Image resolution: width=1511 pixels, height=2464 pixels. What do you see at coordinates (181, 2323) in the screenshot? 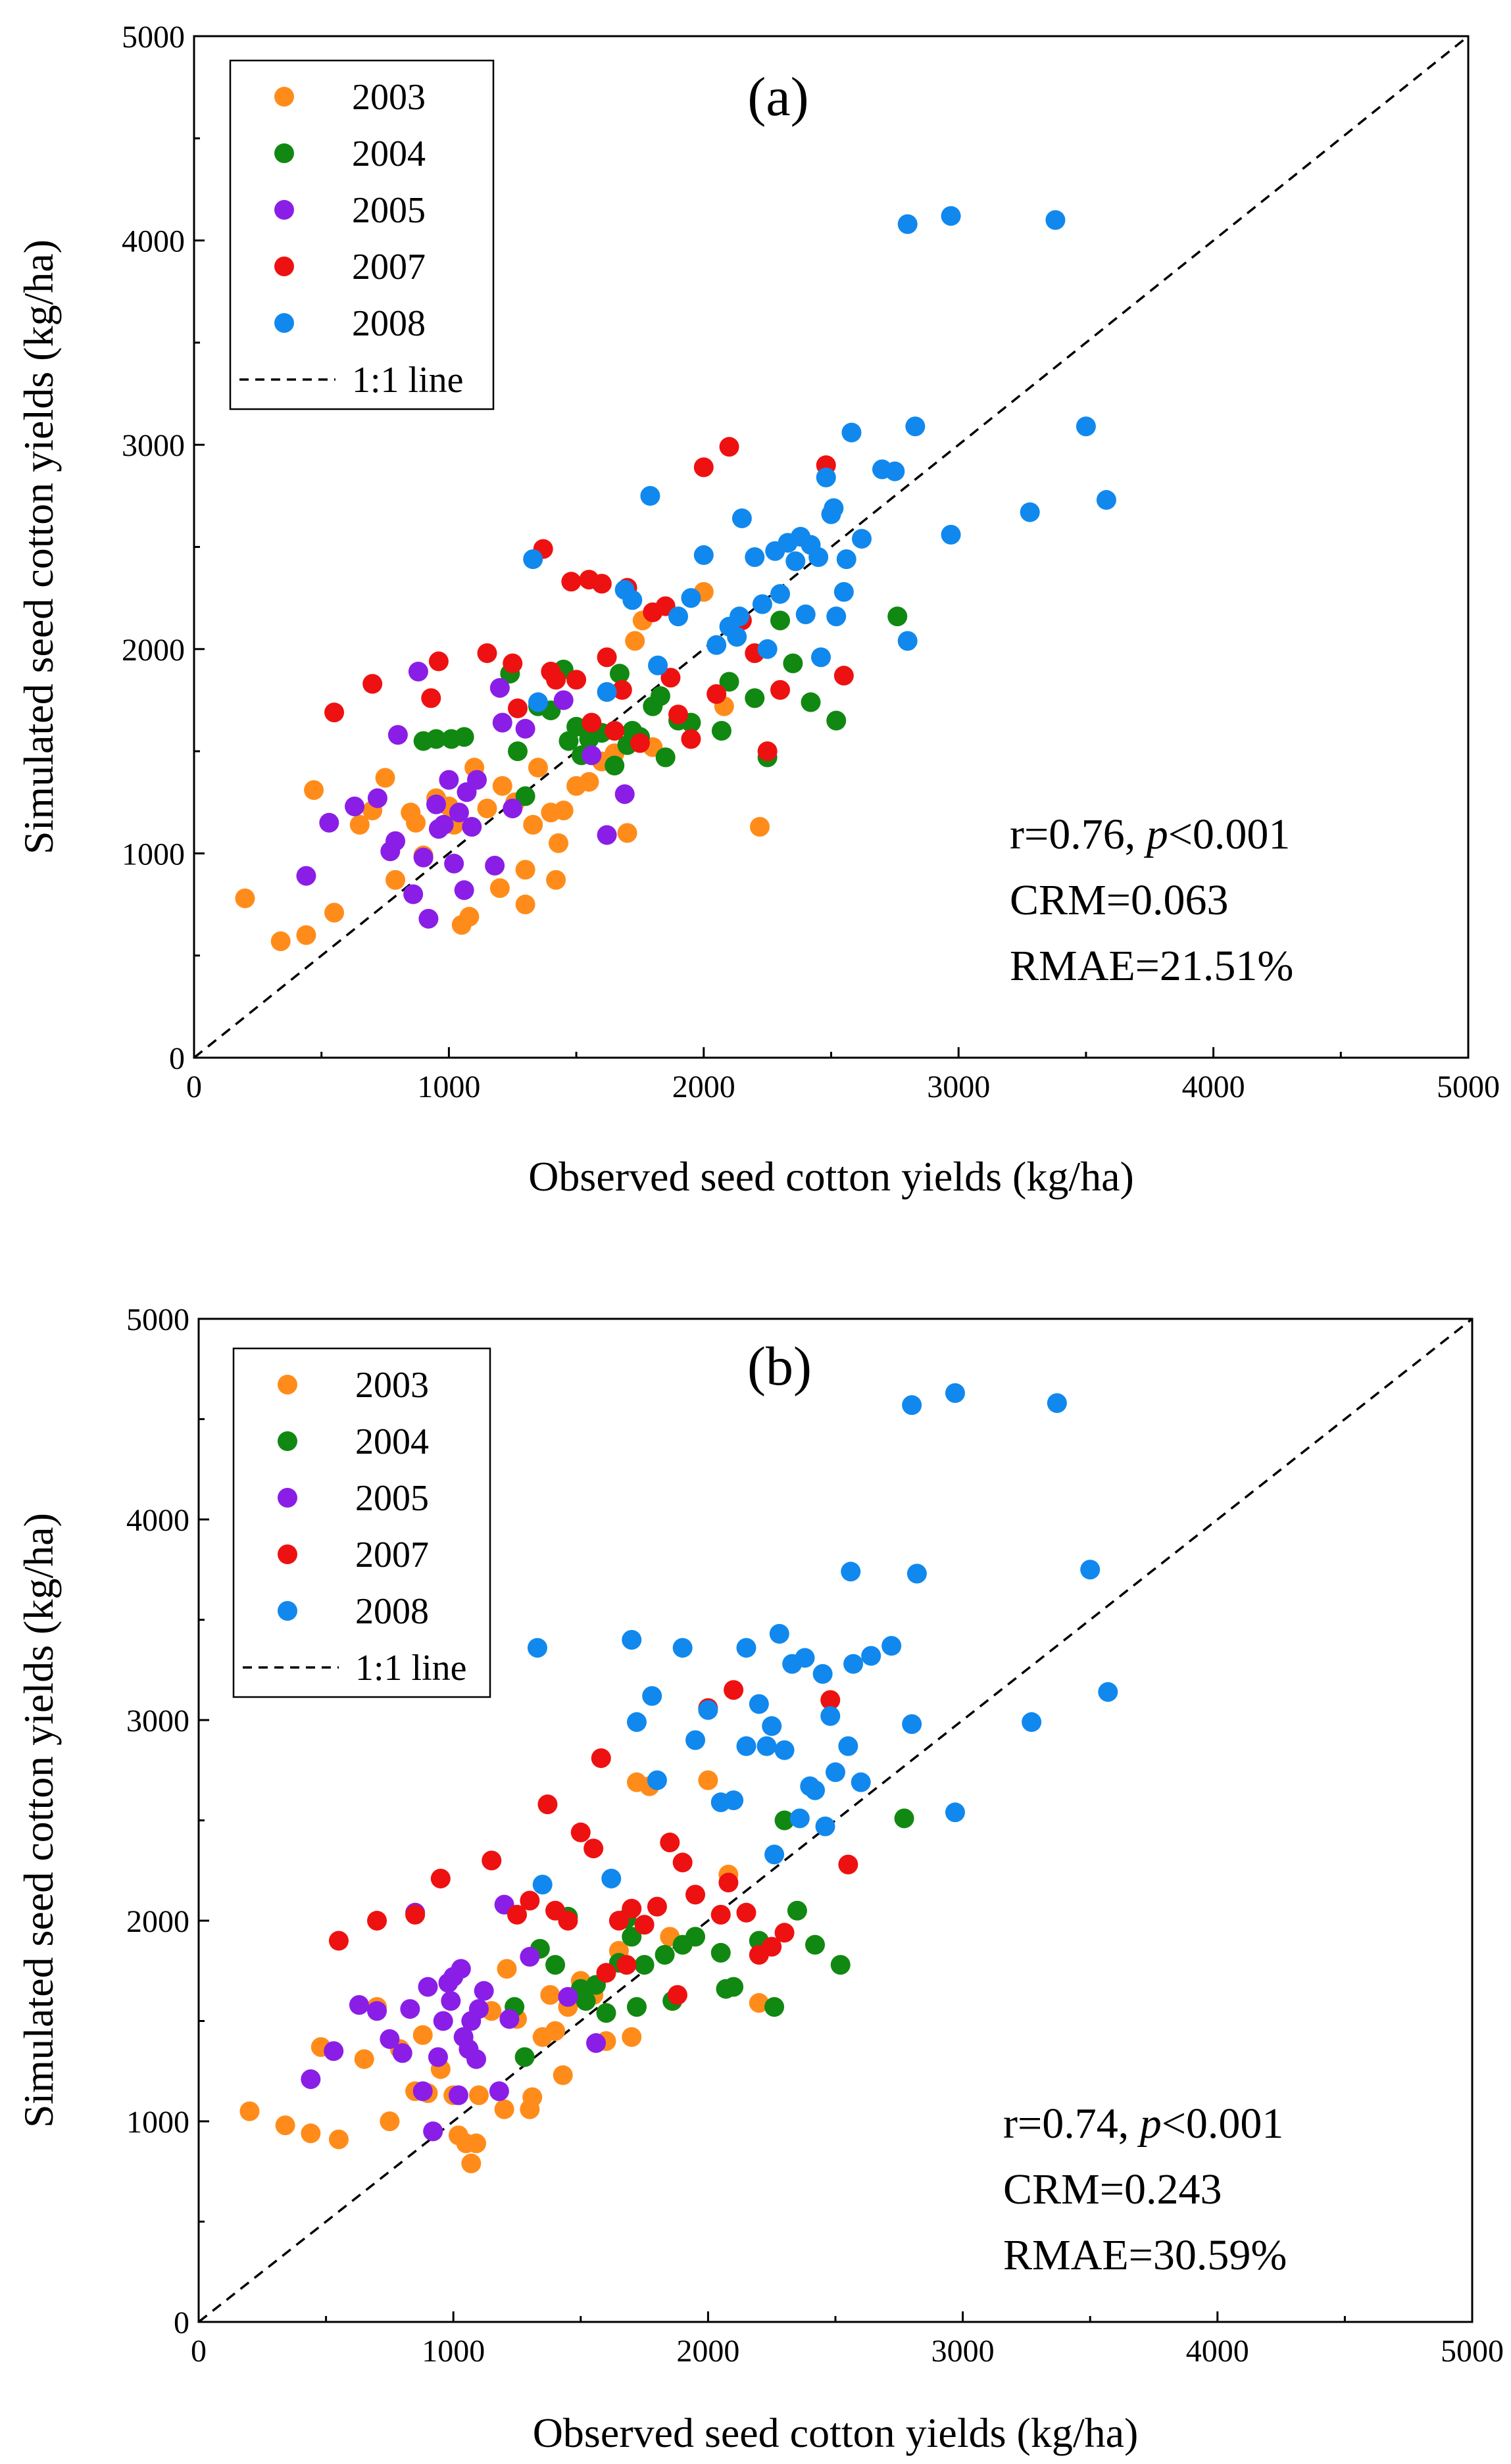
I see `y-tick-label: 0` at bounding box center [181, 2323].